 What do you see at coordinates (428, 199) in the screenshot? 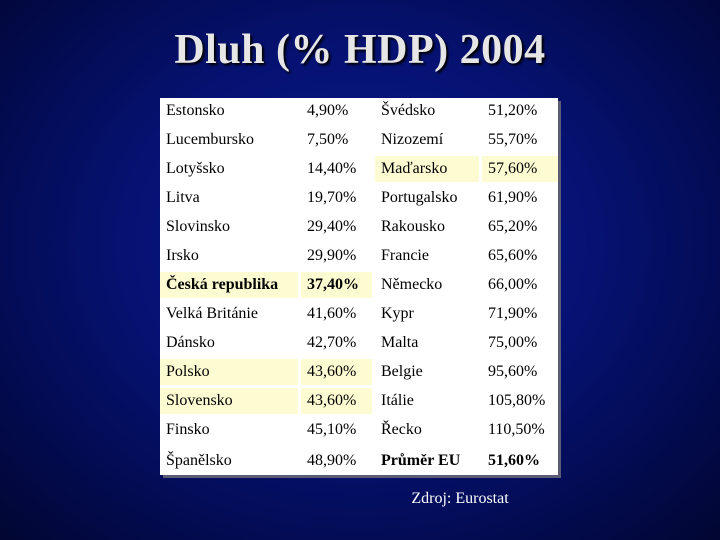
I see `right-country-cell: Portugalsko` at bounding box center [428, 199].